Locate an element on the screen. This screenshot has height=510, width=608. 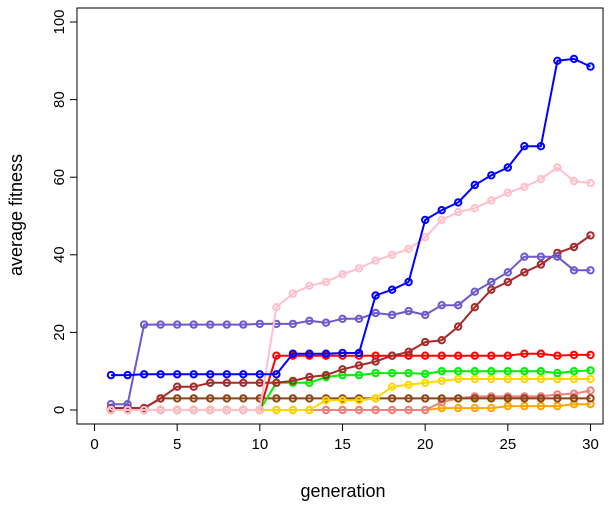
x-axis: 0 5 10 15 20 25 30 is located at coordinates (344, 438).